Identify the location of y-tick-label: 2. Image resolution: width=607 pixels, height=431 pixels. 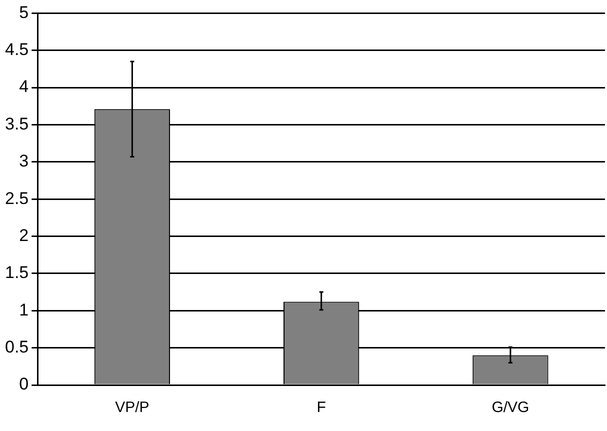
(24, 235).